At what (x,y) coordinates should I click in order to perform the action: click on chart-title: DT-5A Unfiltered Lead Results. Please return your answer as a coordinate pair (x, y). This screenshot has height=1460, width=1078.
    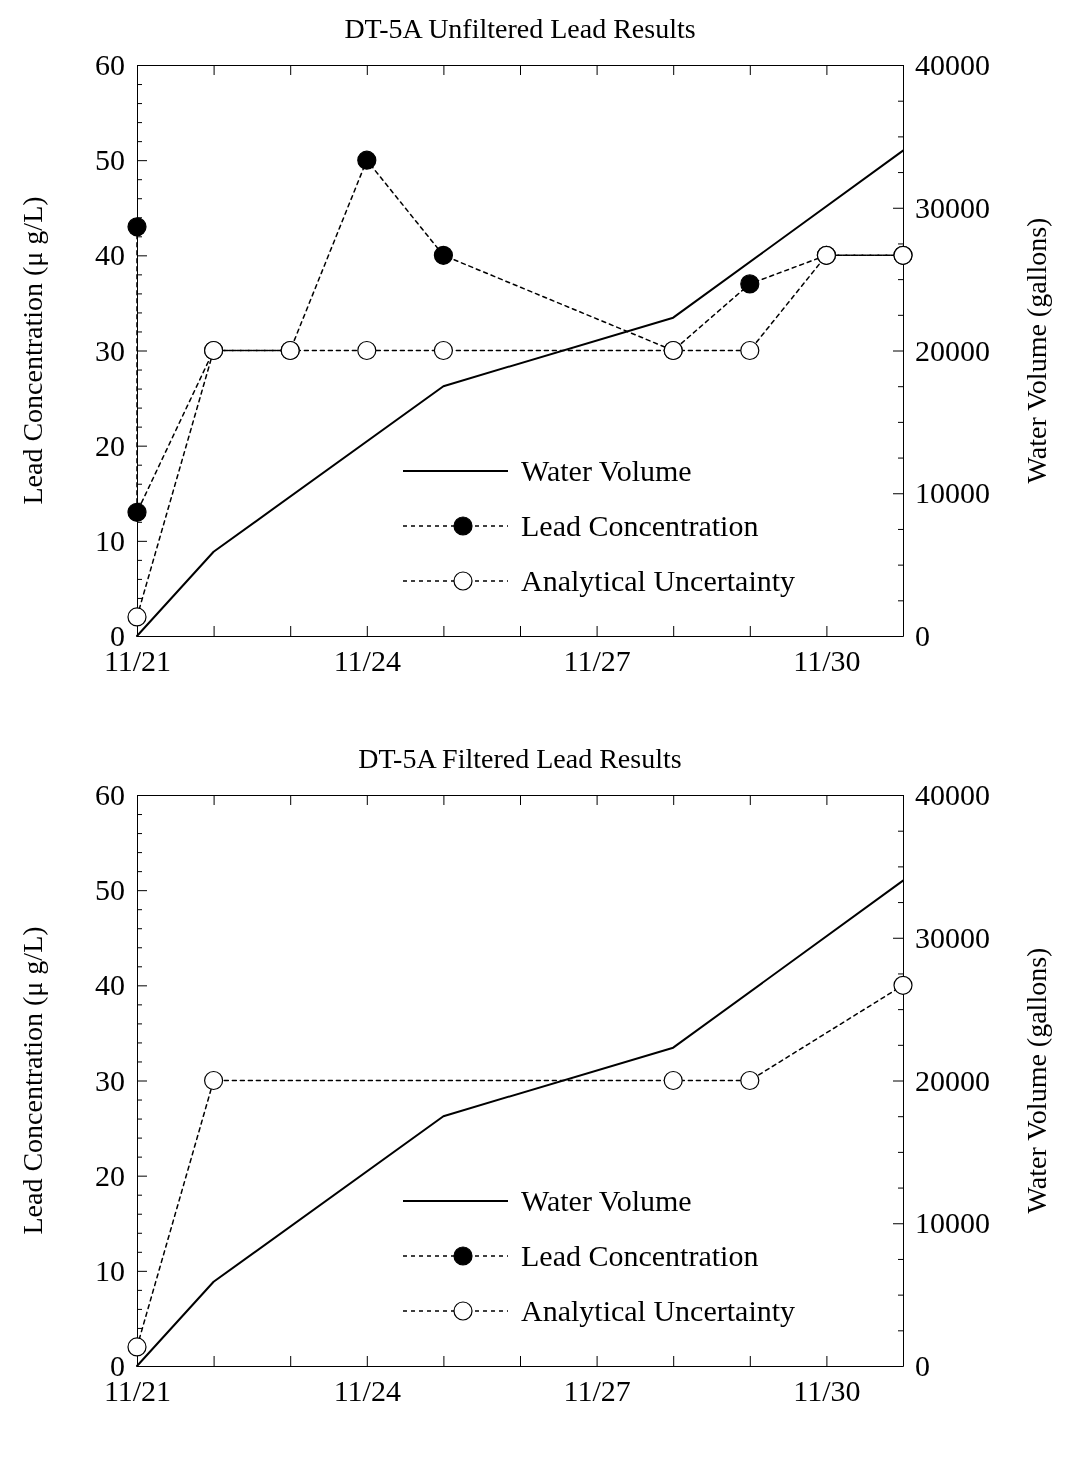
    Looking at the image, I should click on (520, 28).